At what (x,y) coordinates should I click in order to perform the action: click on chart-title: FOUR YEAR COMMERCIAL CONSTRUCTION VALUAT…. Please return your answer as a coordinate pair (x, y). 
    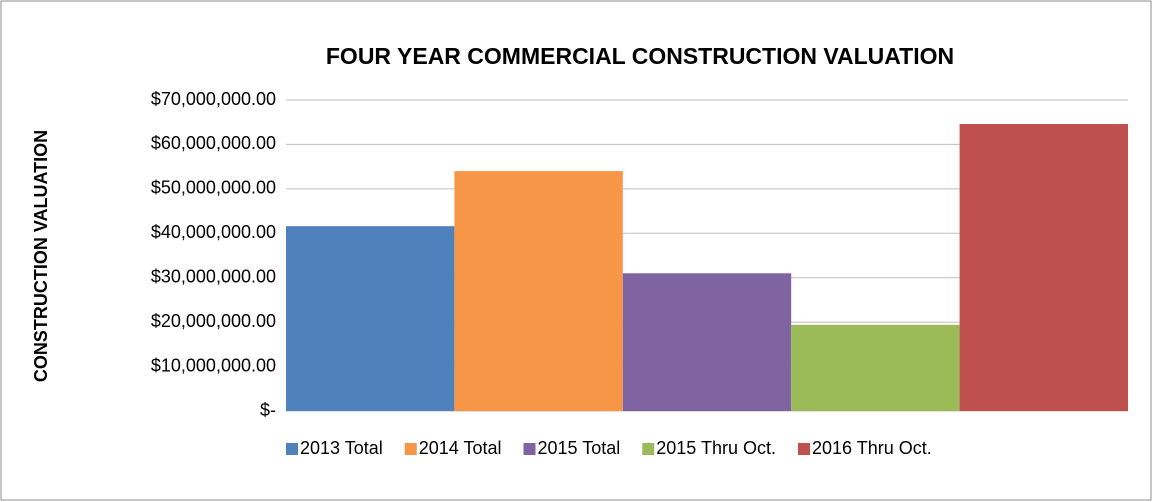
    Looking at the image, I should click on (640, 56).